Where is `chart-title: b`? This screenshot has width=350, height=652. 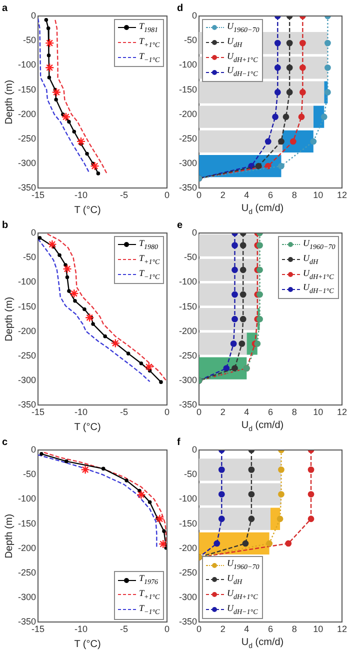
chart-title: b is located at coordinates (5, 225).